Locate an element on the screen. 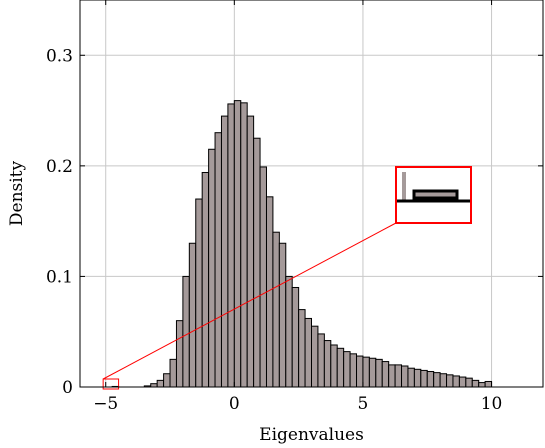 Image resolution: width=545 pixels, height=448 pixels. y-tick-label: 0.3 is located at coordinates (59, 56).